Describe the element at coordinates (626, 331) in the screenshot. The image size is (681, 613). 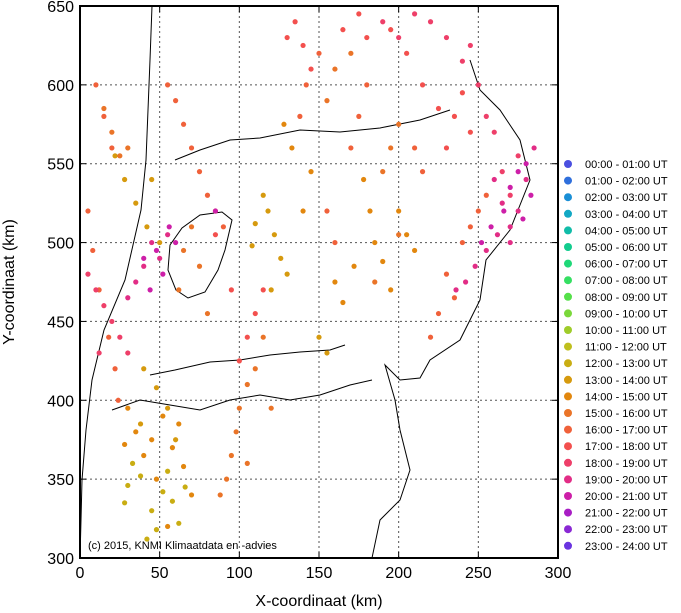
I see `legend-label: 10:00 - 11:00 UT` at that location.